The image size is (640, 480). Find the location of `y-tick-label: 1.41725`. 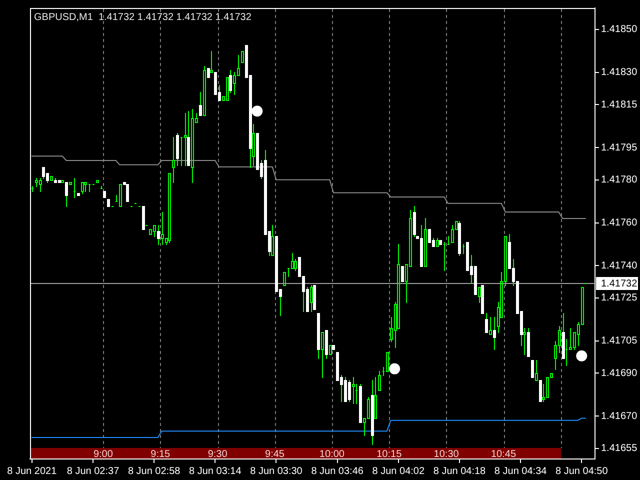

y-tick-label: 1.41725 is located at coordinates (619, 298).